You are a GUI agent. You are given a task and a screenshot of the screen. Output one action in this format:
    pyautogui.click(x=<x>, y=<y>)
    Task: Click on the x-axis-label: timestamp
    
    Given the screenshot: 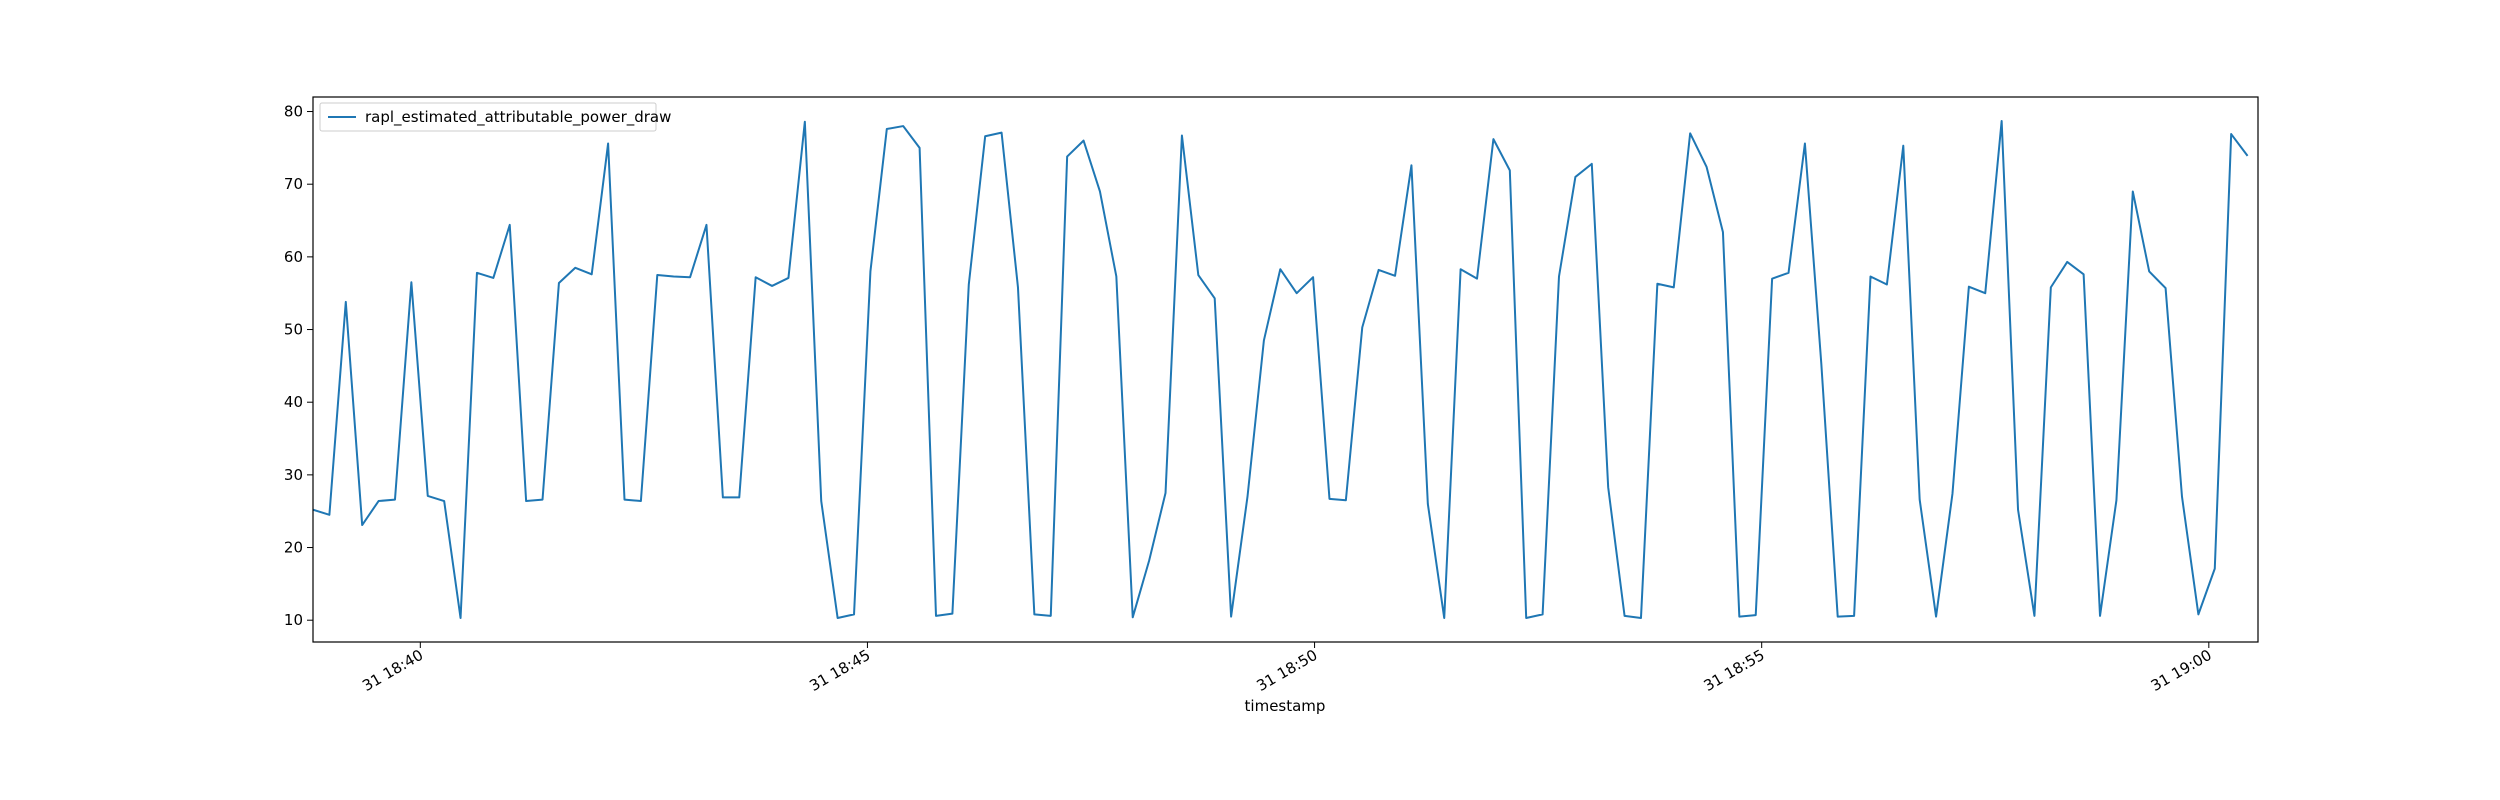 What is the action you would take?
    pyautogui.click(x=1285, y=706)
    